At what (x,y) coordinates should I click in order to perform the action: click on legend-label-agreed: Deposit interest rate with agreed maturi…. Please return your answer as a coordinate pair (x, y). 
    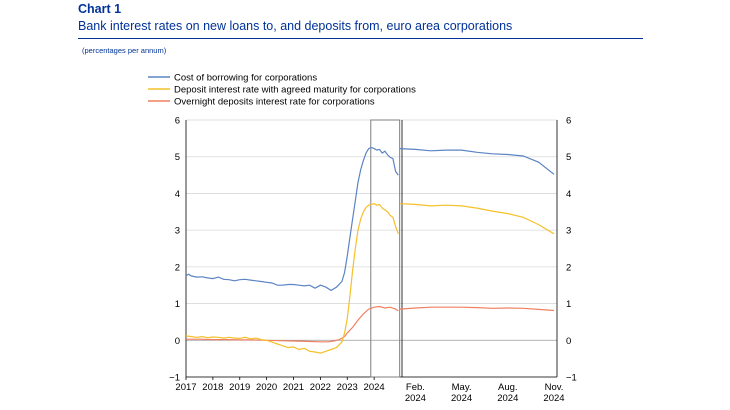
    Looking at the image, I should click on (295, 90).